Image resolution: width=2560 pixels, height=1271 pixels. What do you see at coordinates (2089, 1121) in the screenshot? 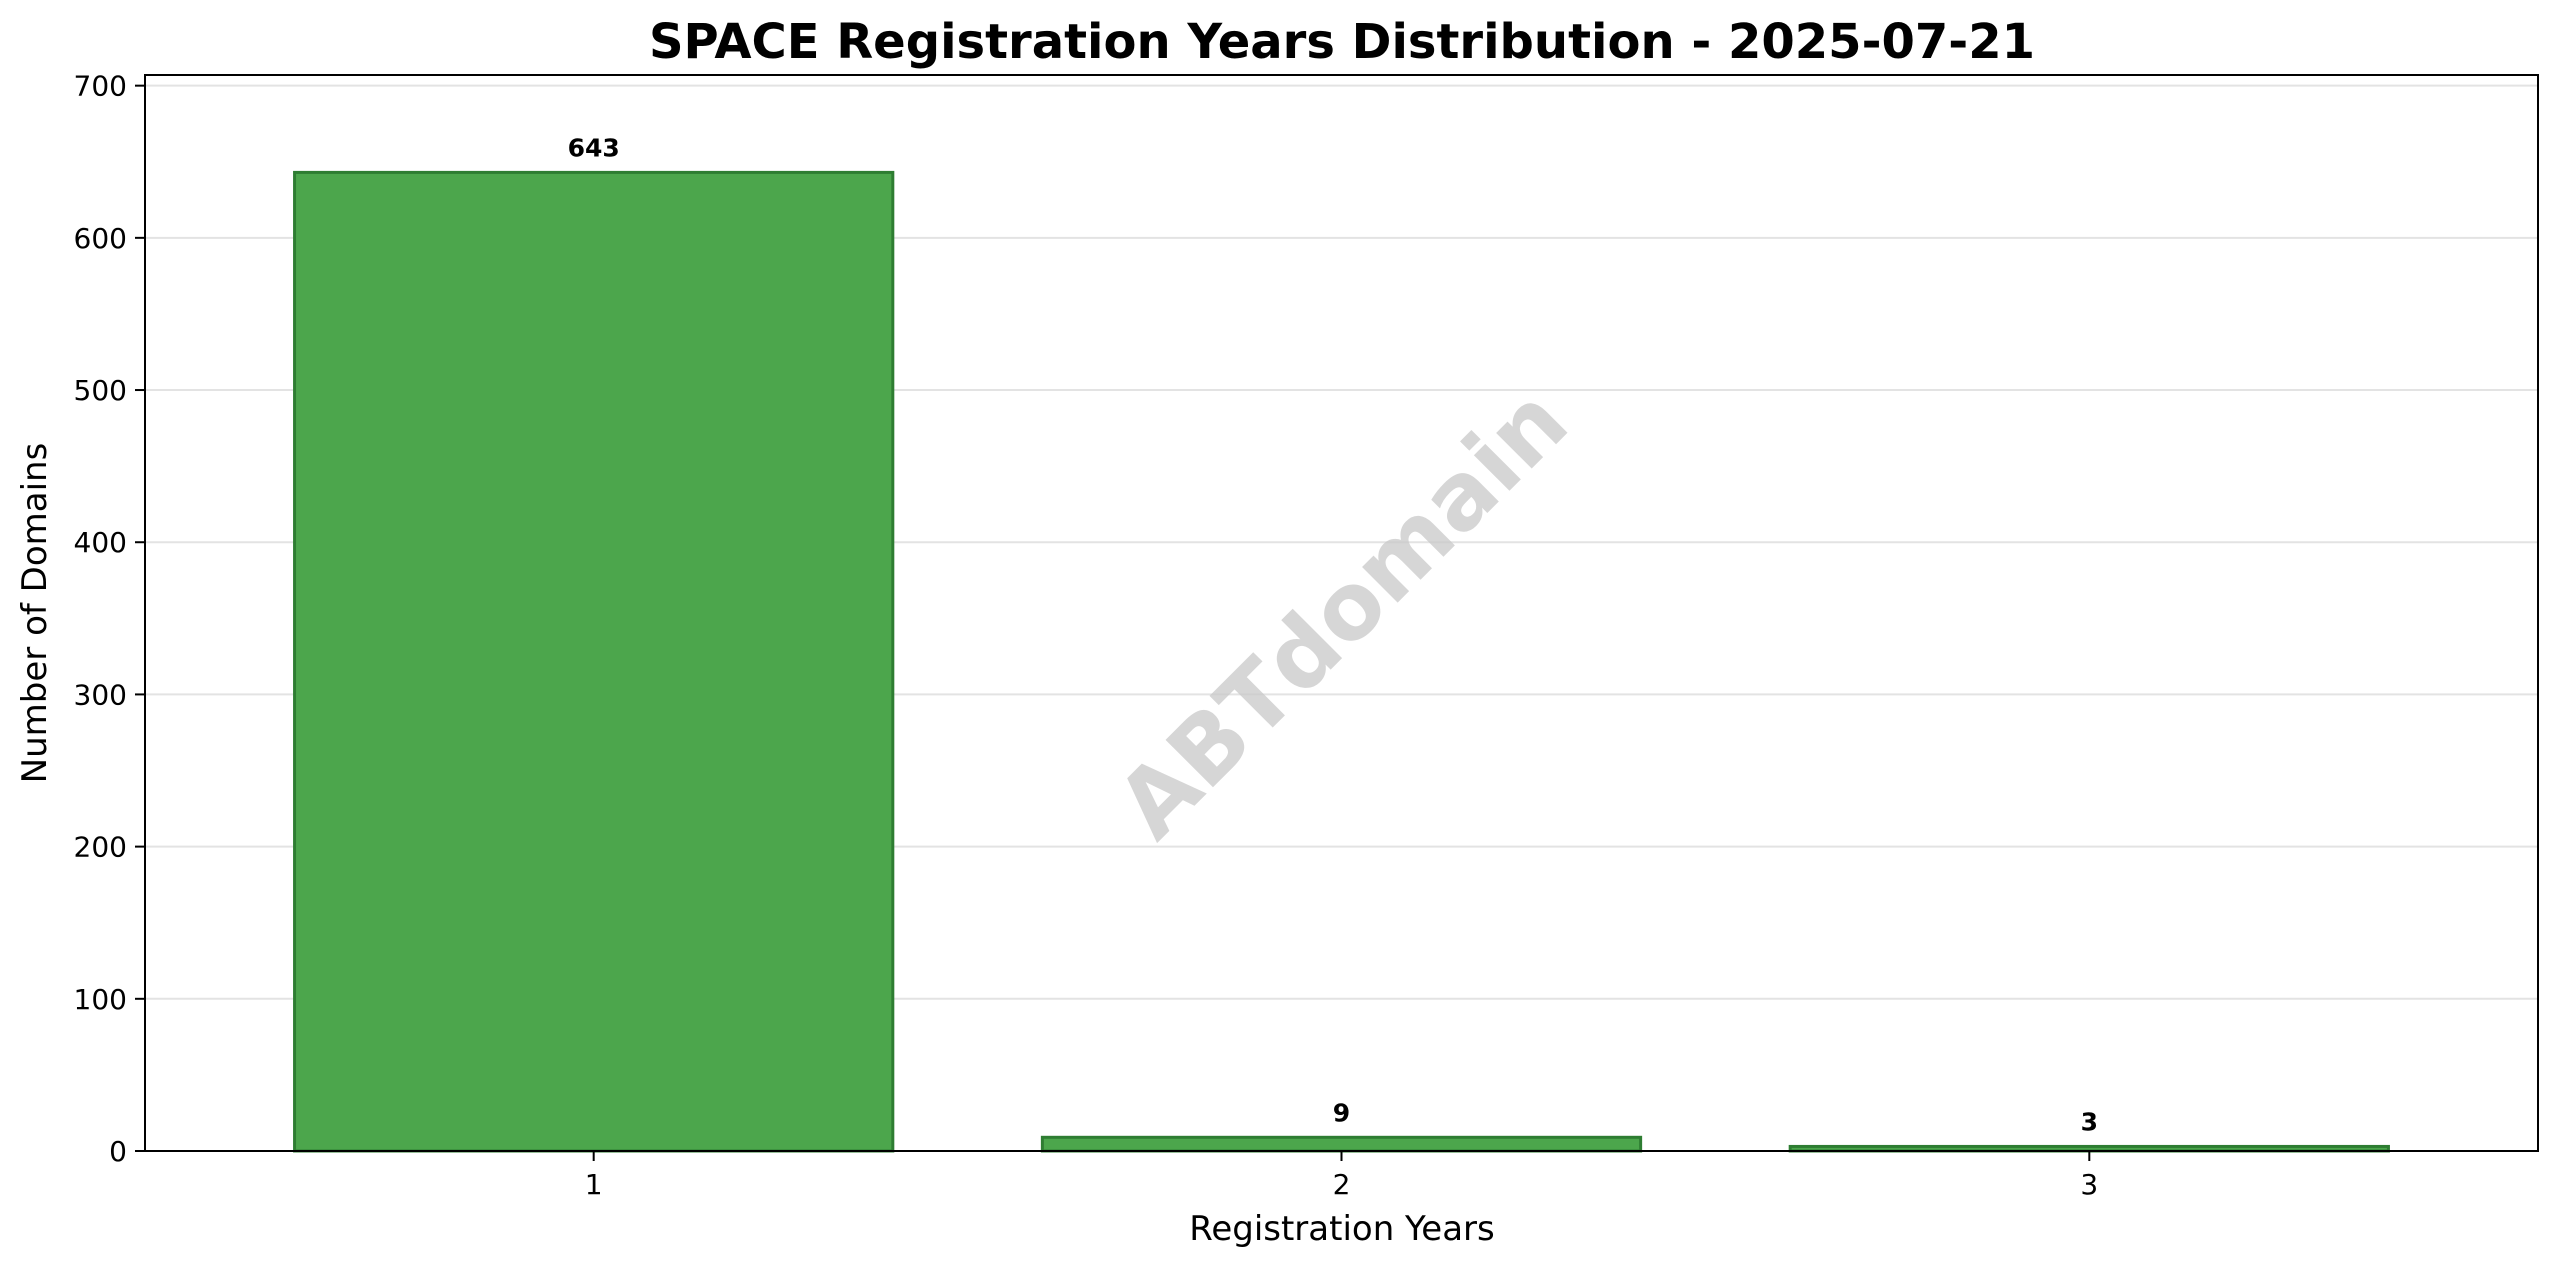
I see `bar-value-label: 3` at bounding box center [2089, 1121].